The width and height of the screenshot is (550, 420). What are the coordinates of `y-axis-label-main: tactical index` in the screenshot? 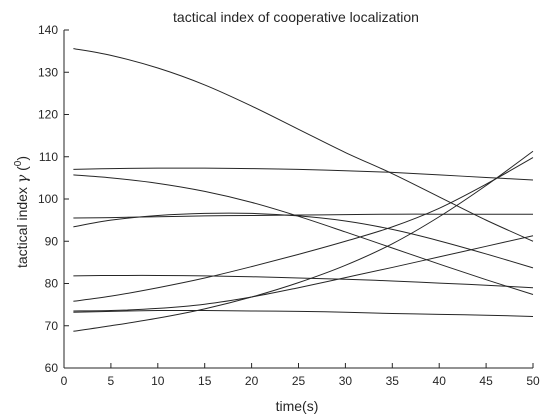 It's located at (22, 225).